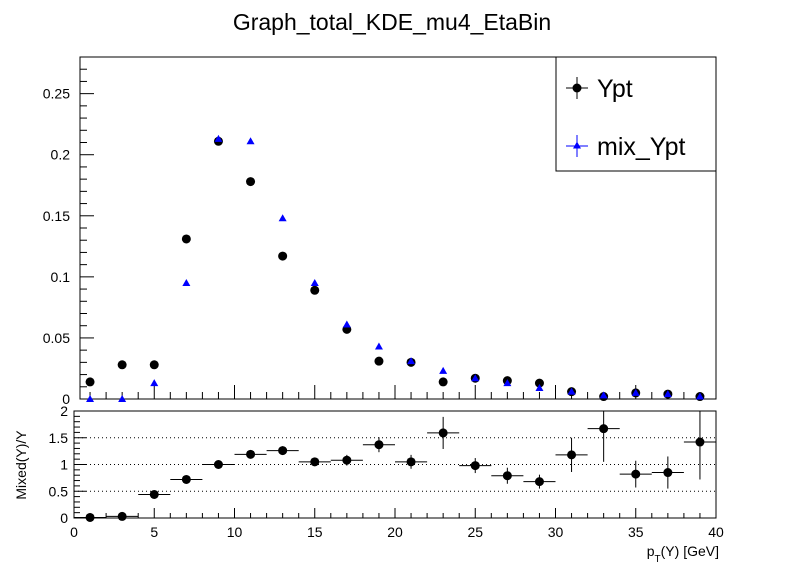 Image resolution: width=796 pixels, height=572 pixels. Describe the element at coordinates (154, 532) in the screenshot. I see `bottom-x-tick-label: 5` at that location.